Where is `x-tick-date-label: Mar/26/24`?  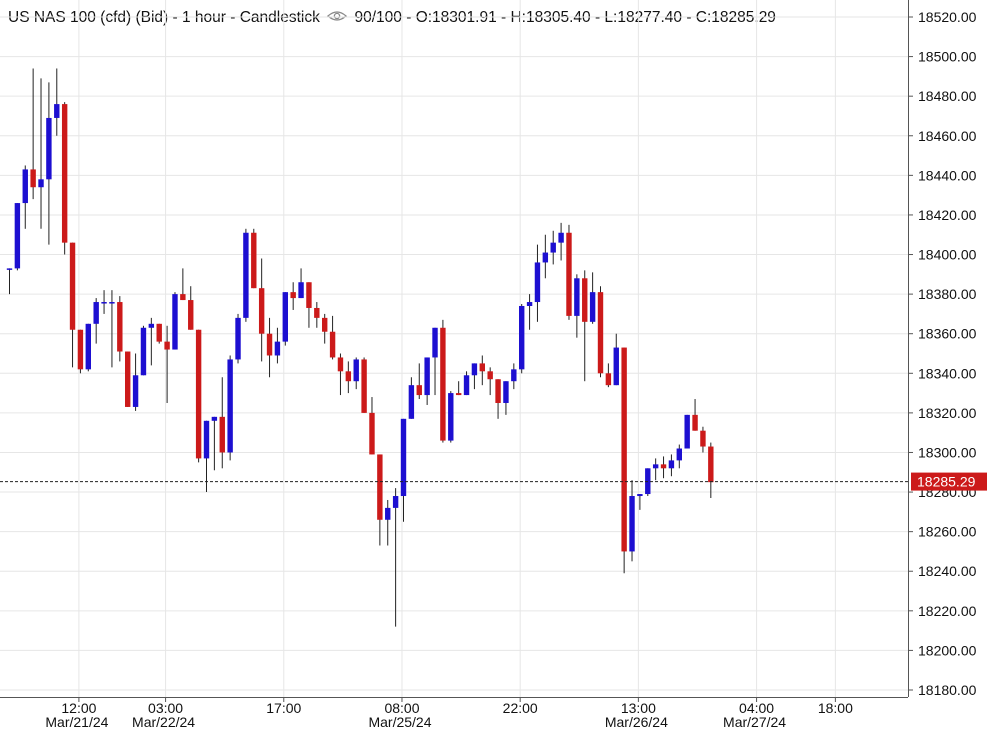 x-tick-date-label: Mar/26/24 is located at coordinates (636, 722).